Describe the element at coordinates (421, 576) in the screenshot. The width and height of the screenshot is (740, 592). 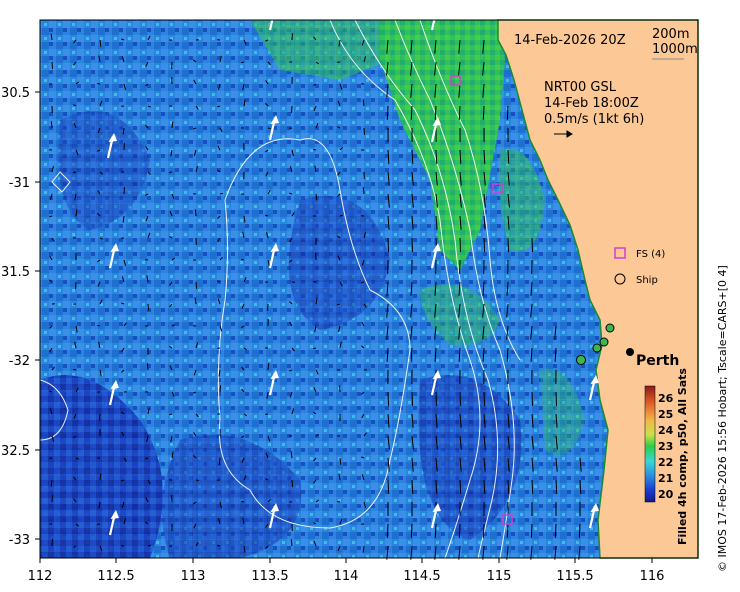
I see `x-tick-label: 114.5` at that location.